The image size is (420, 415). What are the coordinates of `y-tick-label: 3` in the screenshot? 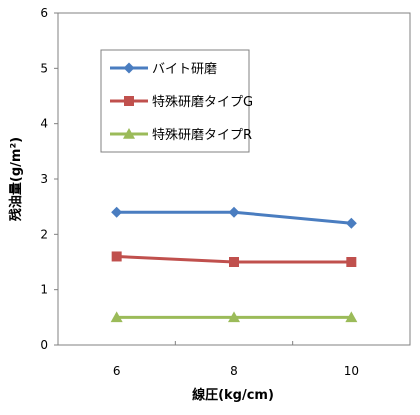 It's located at (44, 179).